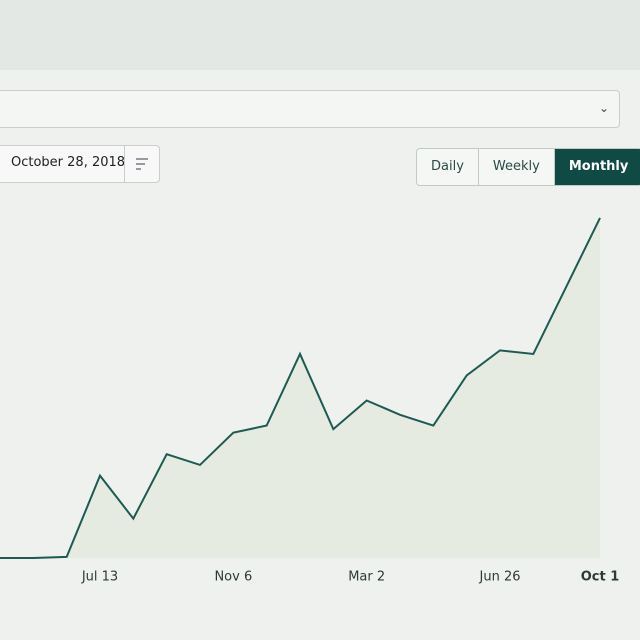 This screenshot has width=640, height=640. Describe the element at coordinates (600, 577) in the screenshot. I see `x-tick-label: Oct 1` at that location.